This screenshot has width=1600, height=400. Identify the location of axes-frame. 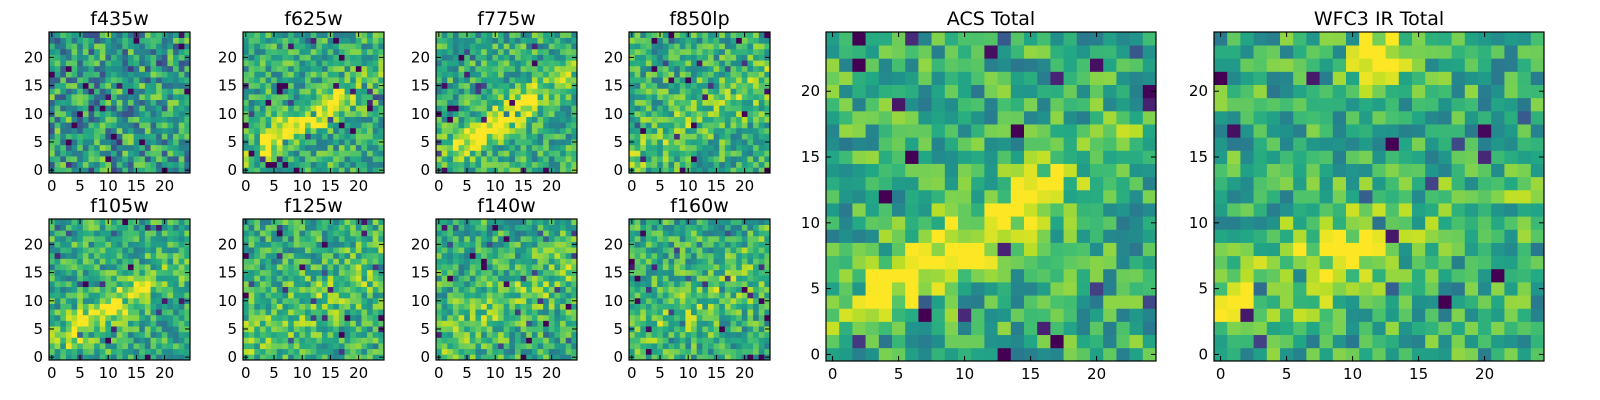
(699, 102).